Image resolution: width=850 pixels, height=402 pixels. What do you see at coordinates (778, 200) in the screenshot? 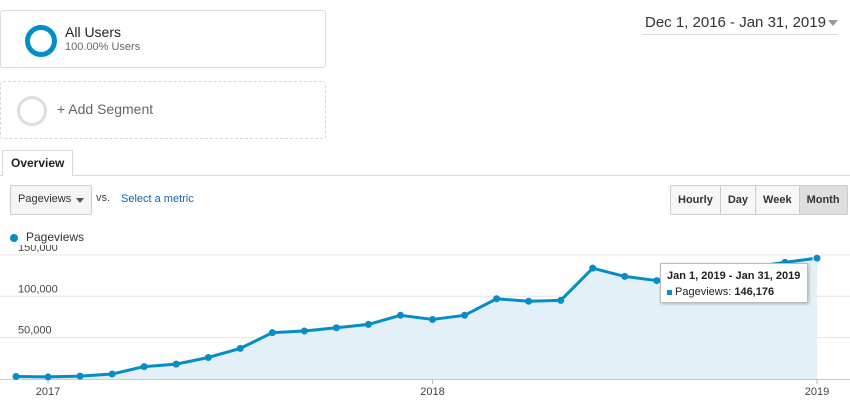
I see `granularity-week: Week` at bounding box center [778, 200].